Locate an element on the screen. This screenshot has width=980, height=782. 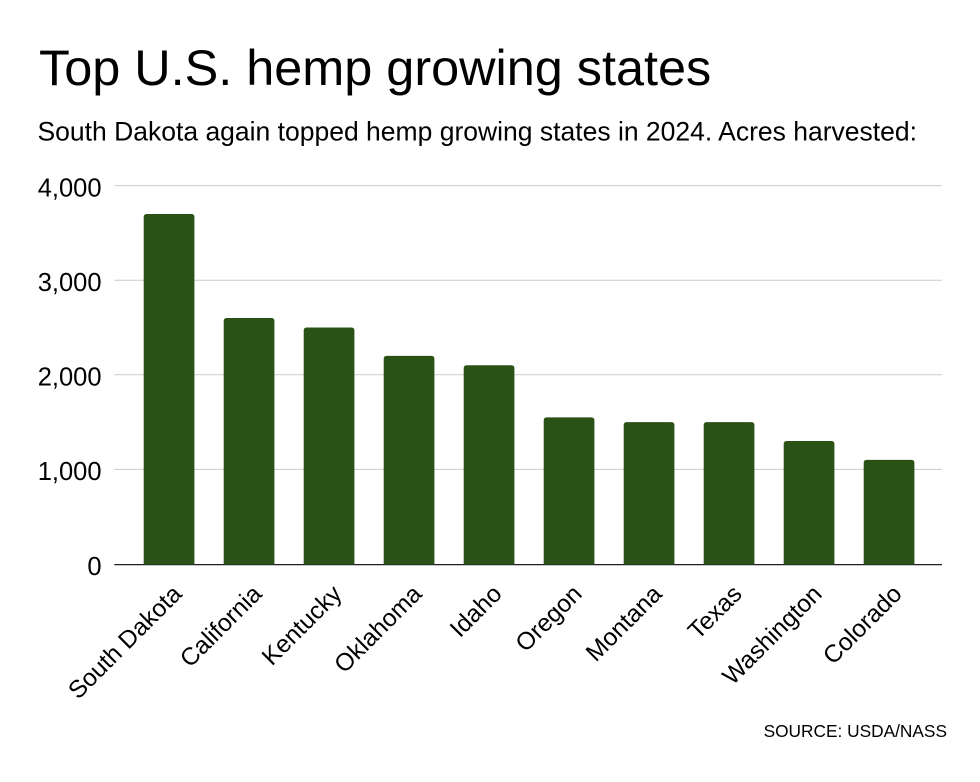
svg-text: Top U.S. hemp growing states is located at coordinates (375, 67).